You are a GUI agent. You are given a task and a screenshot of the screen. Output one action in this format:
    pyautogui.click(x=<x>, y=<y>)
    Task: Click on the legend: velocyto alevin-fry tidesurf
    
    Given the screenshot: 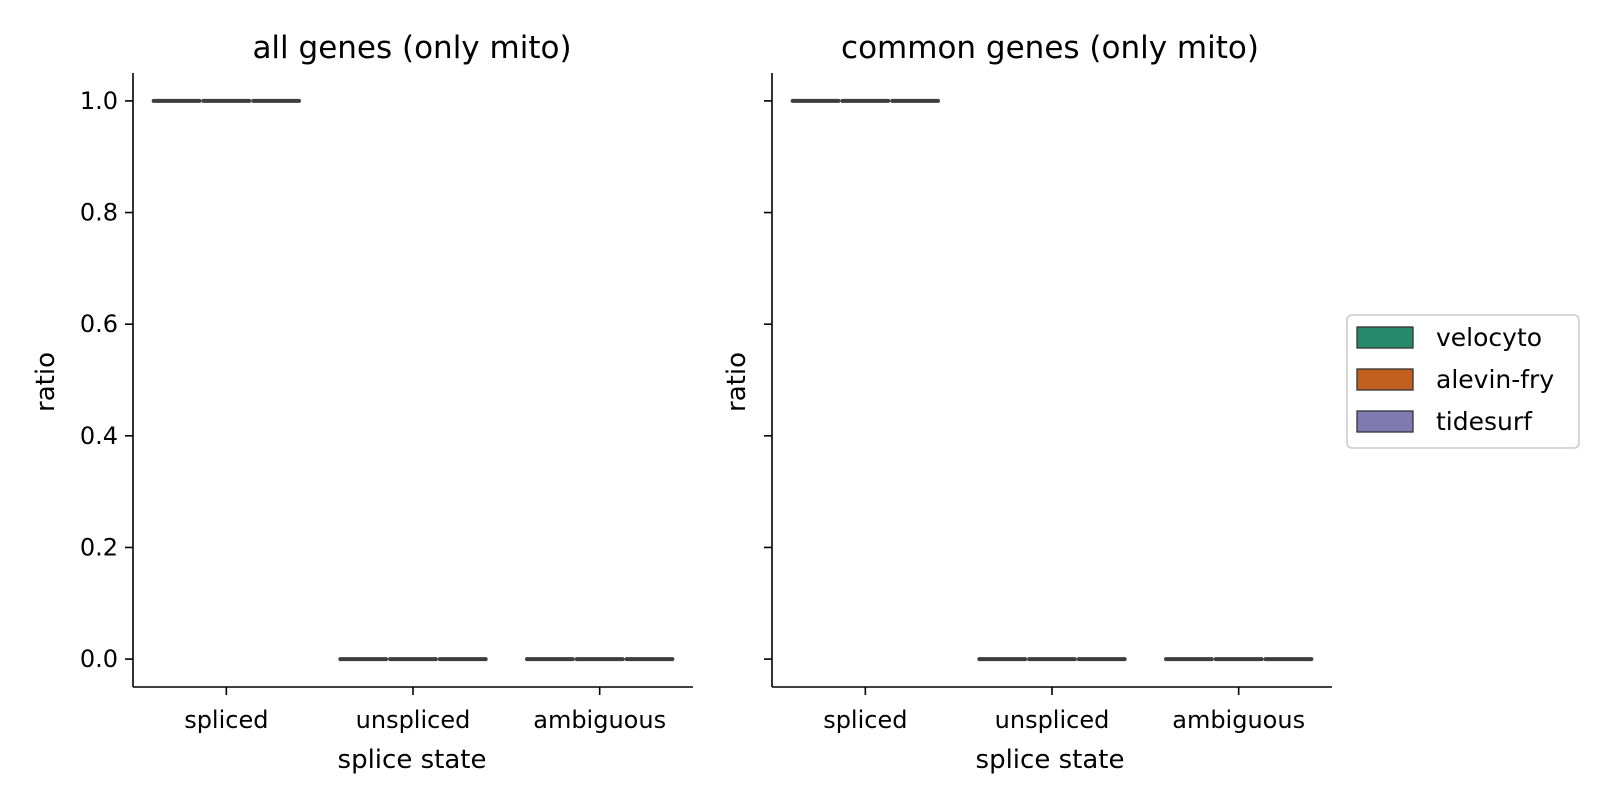 What is the action you would take?
    pyautogui.click(x=1463, y=381)
    